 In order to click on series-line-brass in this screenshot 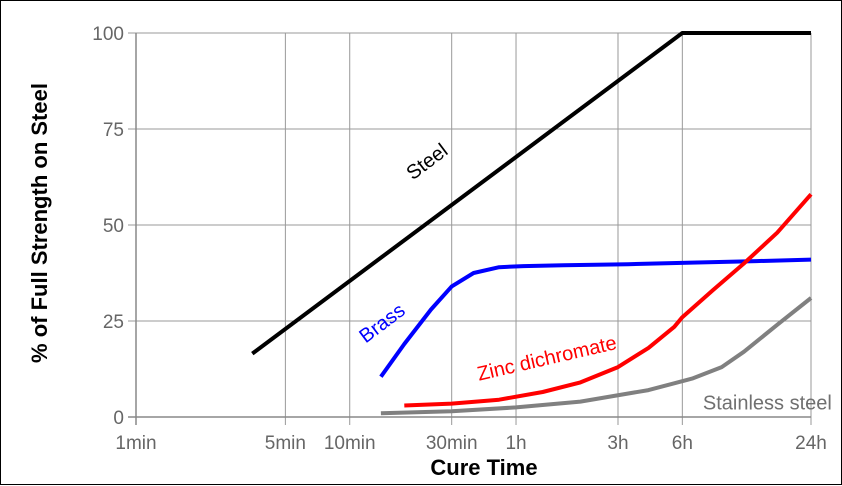, I will do `click(595, 317)`.